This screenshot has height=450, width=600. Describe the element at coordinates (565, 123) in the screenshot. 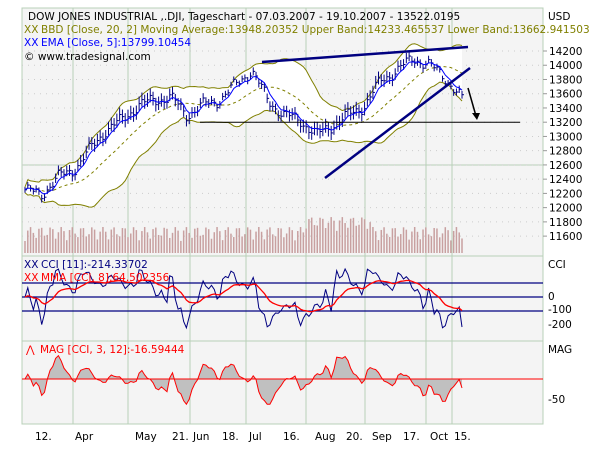

I see `price-tick-label: 13200` at that location.